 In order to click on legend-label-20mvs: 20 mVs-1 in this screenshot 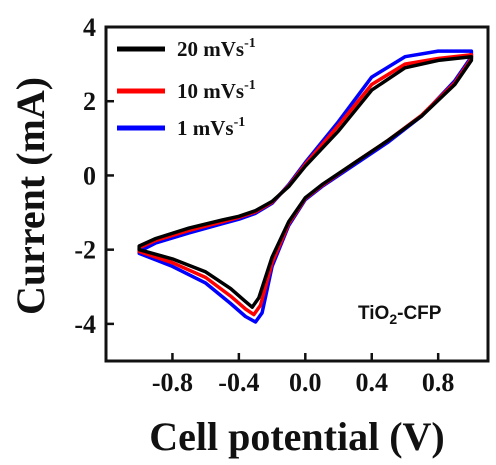, I will do `click(216, 48)`.